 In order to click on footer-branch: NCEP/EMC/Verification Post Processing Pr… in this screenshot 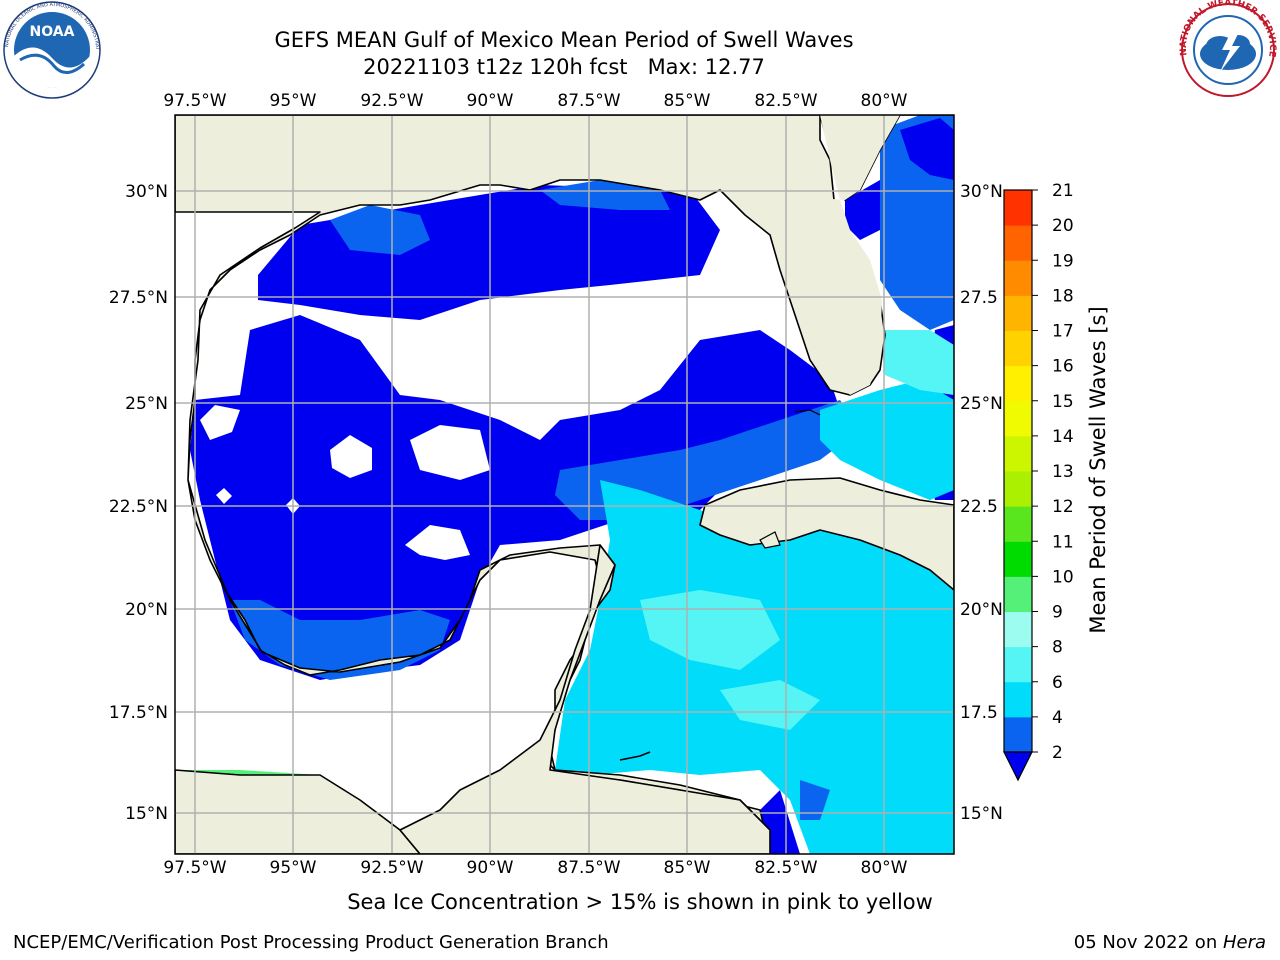, I will do `click(311, 942)`.